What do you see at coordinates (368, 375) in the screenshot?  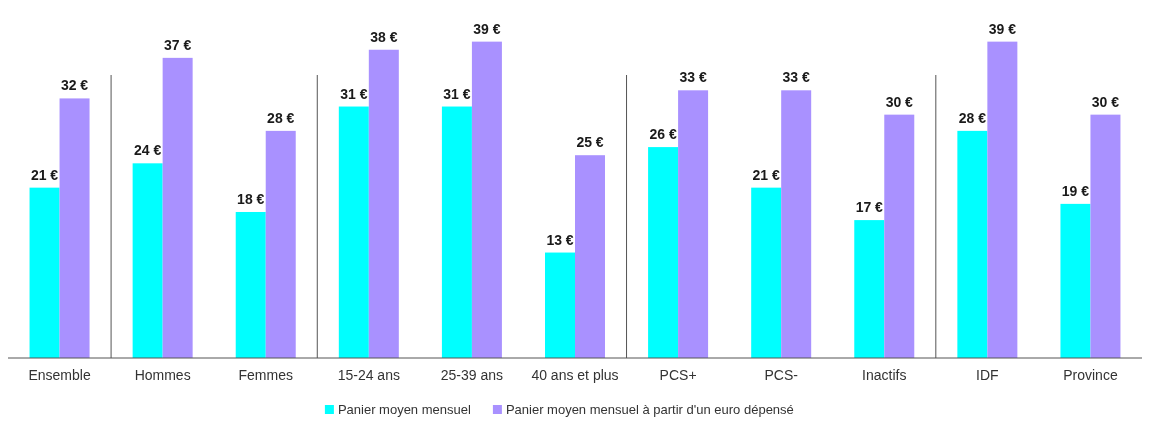 I see `x-tick-label: 15-24 ans` at bounding box center [368, 375].